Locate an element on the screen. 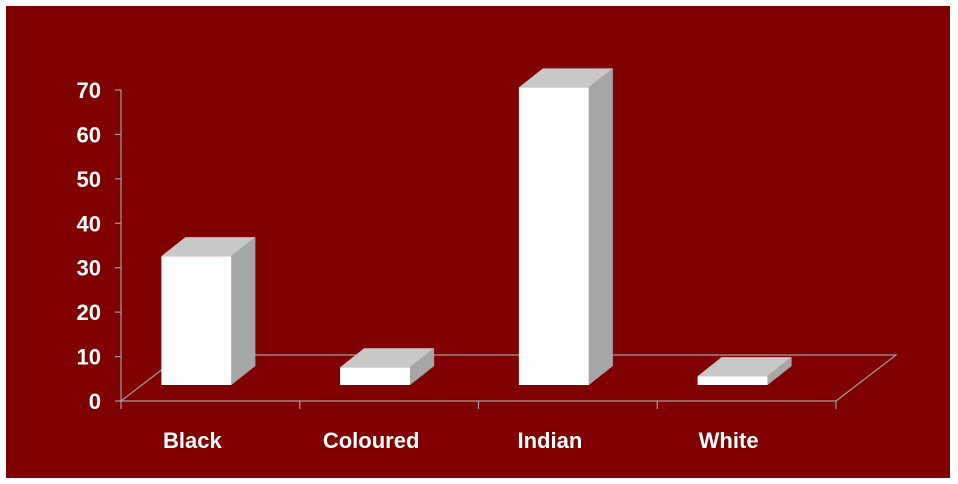 The image size is (958, 484). y-tick-label: 70 is located at coordinates (89, 90).